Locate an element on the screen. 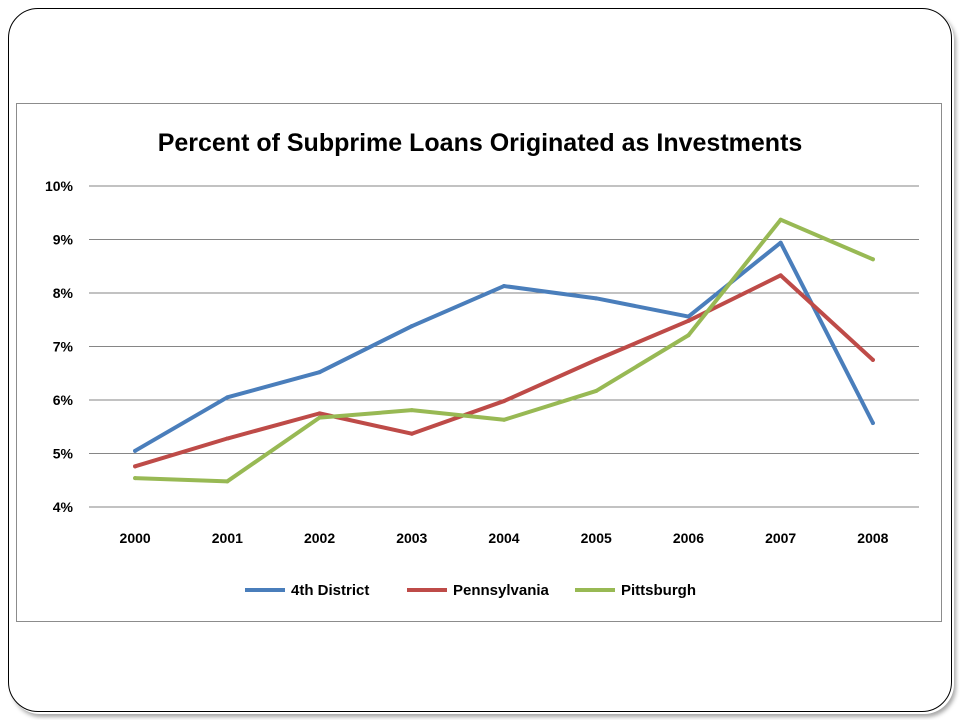 The height and width of the screenshot is (720, 960). y-tick-label: 7% is located at coordinates (63, 347).